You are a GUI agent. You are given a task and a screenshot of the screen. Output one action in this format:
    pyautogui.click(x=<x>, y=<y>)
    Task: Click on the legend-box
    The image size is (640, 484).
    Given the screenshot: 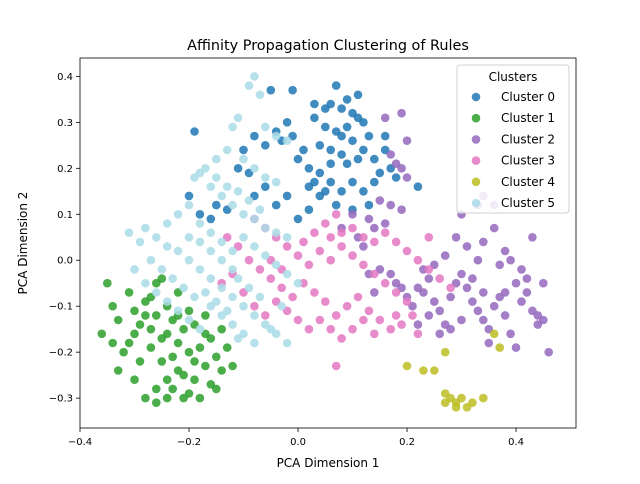 What is the action you would take?
    pyautogui.click(x=513, y=139)
    